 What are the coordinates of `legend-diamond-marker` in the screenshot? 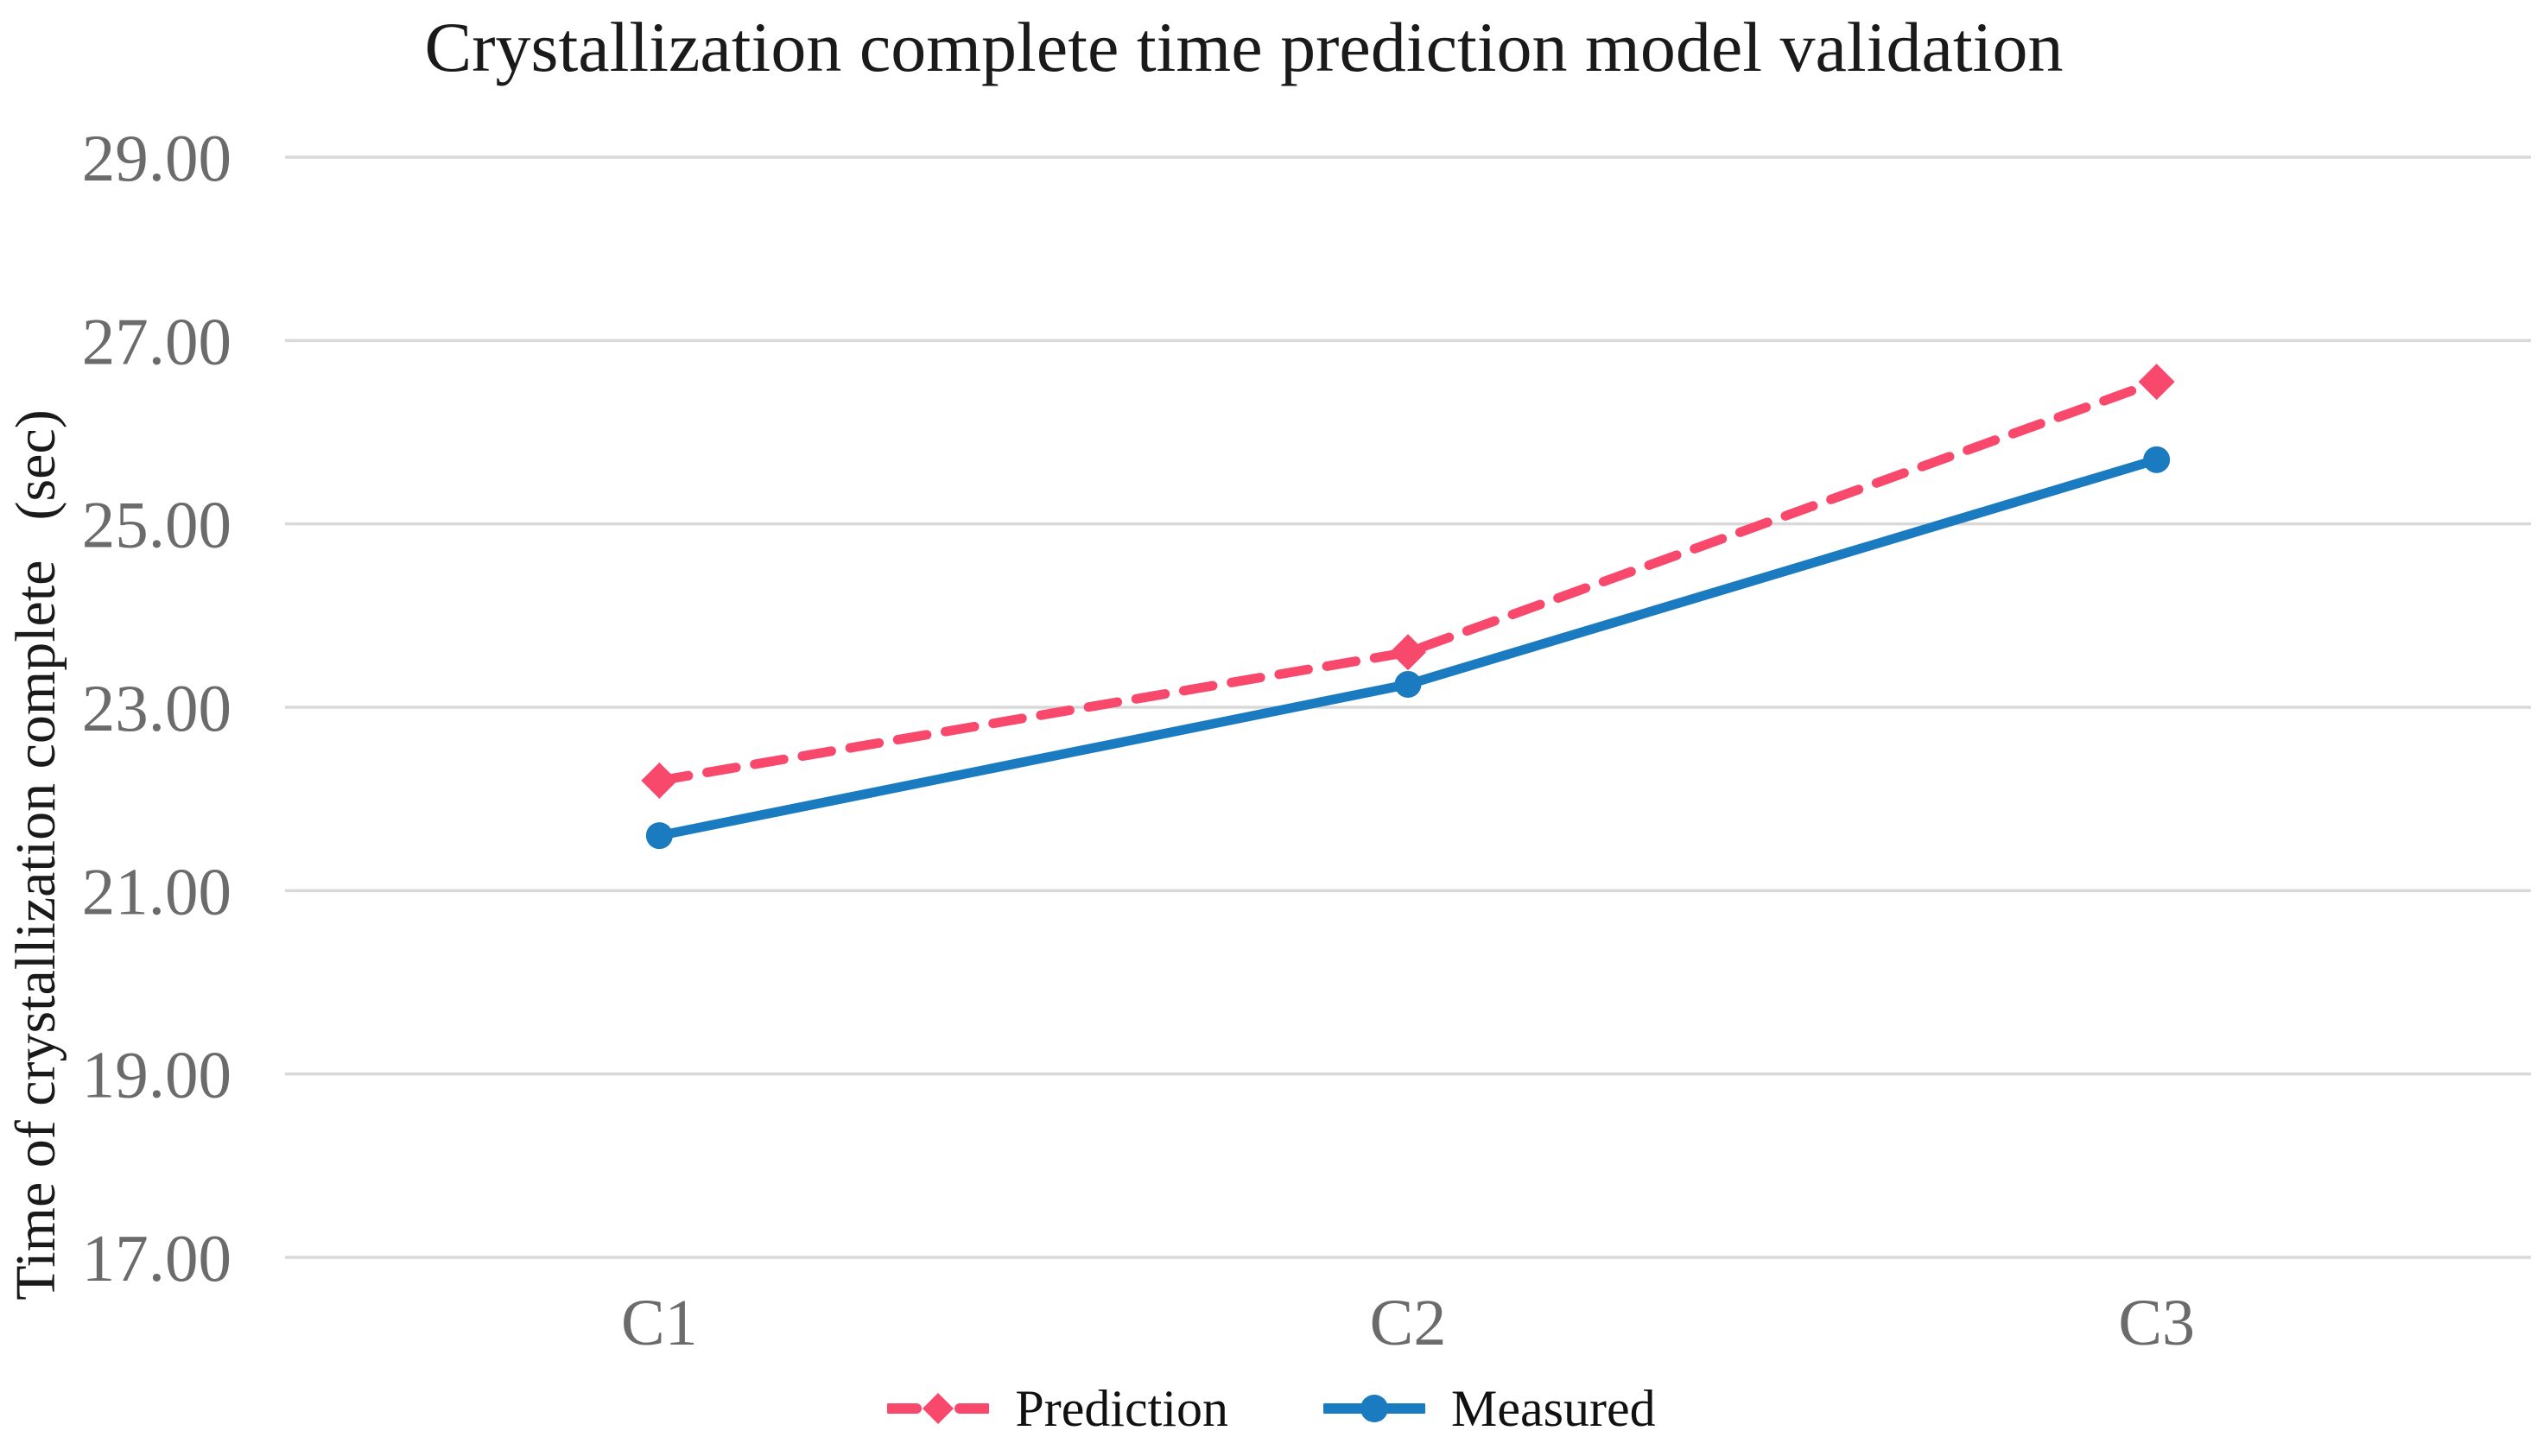 It's located at (938, 1408).